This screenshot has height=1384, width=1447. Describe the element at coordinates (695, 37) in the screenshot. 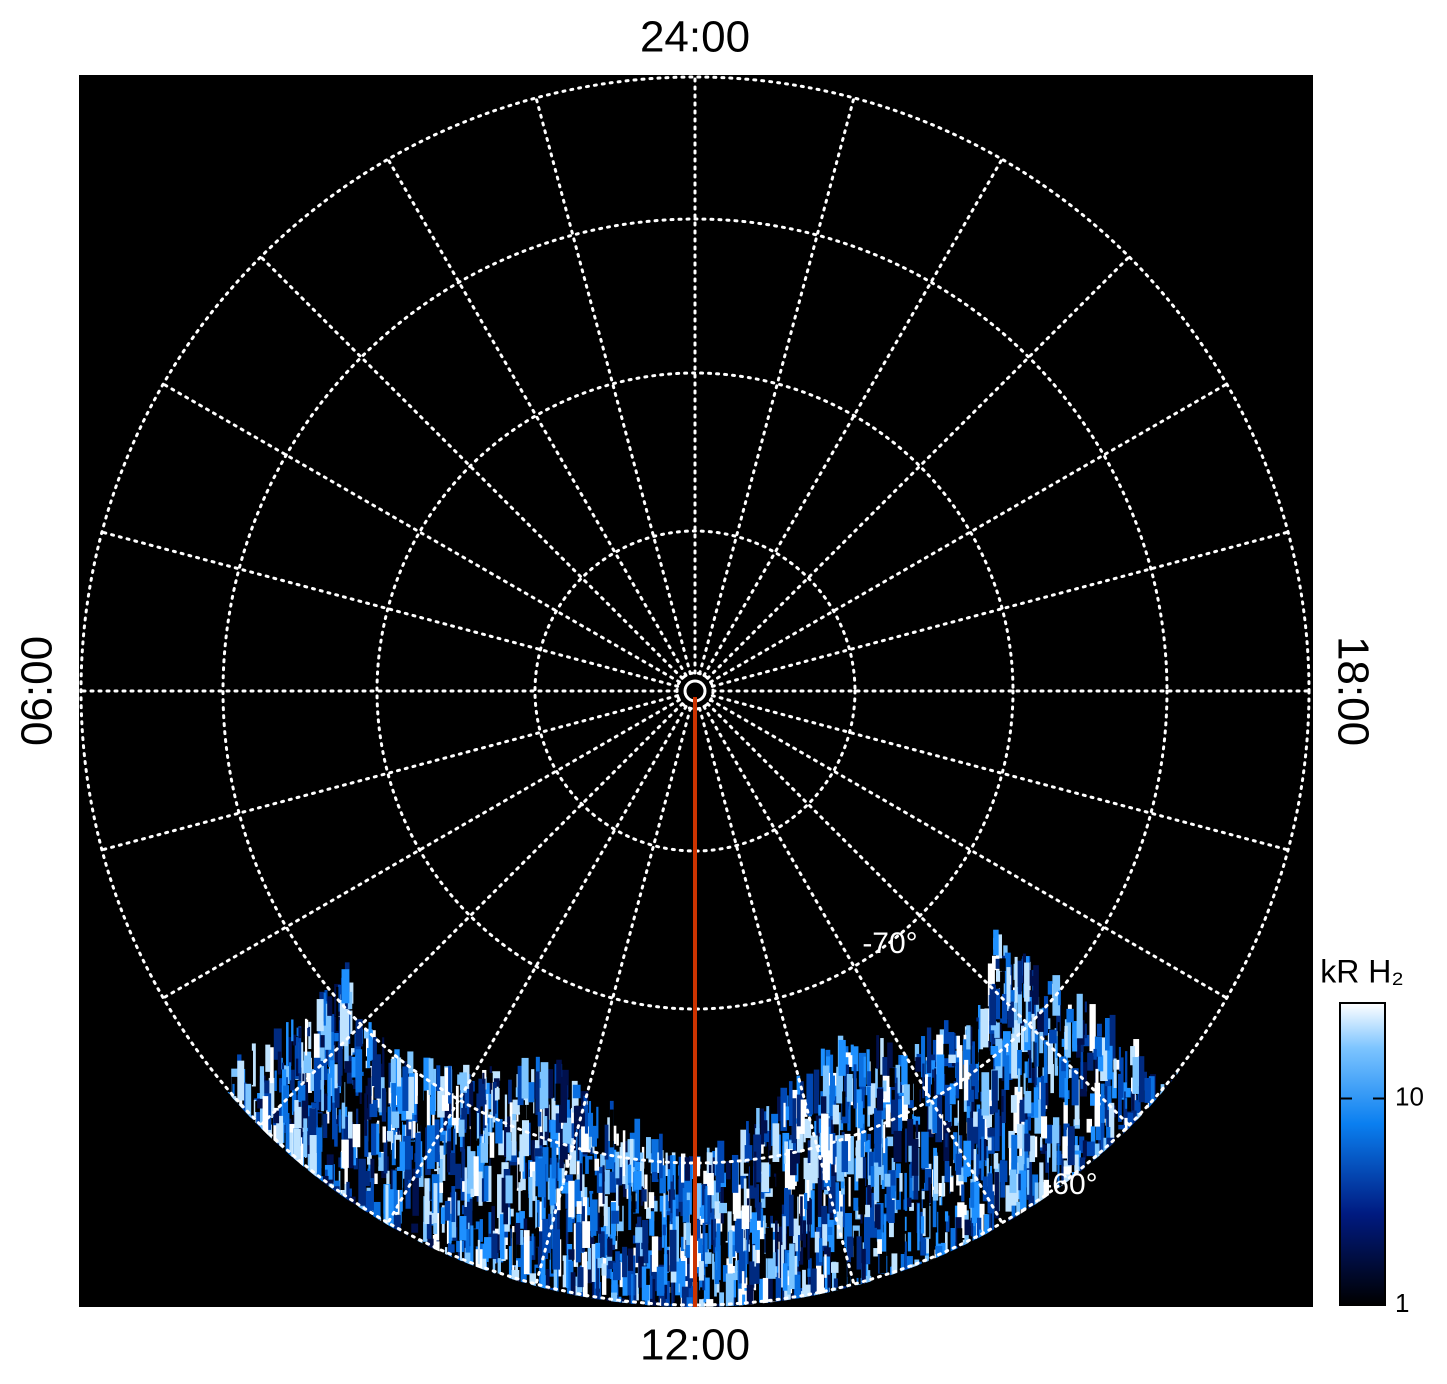

I see `time-label: 24:00` at that location.